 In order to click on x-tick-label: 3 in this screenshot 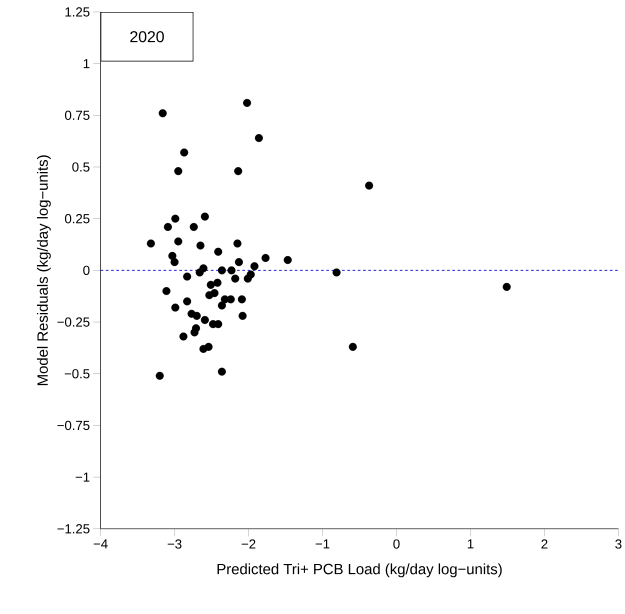, I will do `click(618, 543)`.